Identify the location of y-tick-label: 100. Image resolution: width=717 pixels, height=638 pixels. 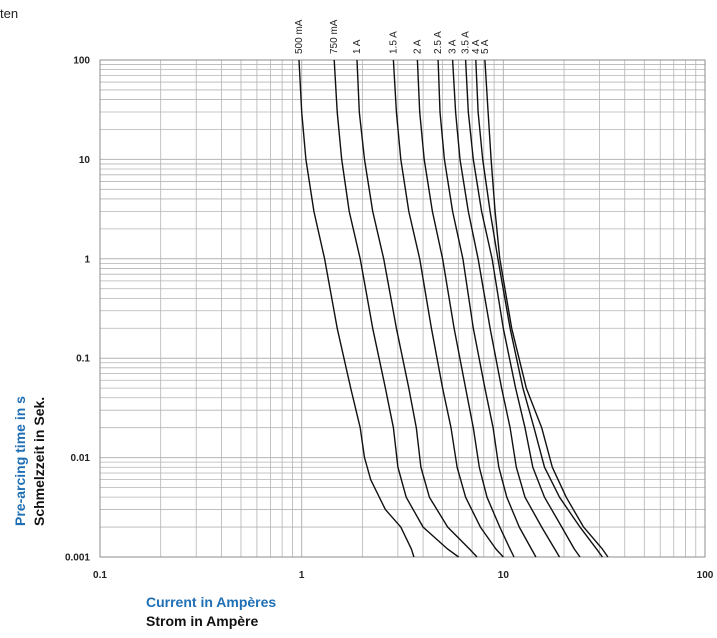
(81, 61).